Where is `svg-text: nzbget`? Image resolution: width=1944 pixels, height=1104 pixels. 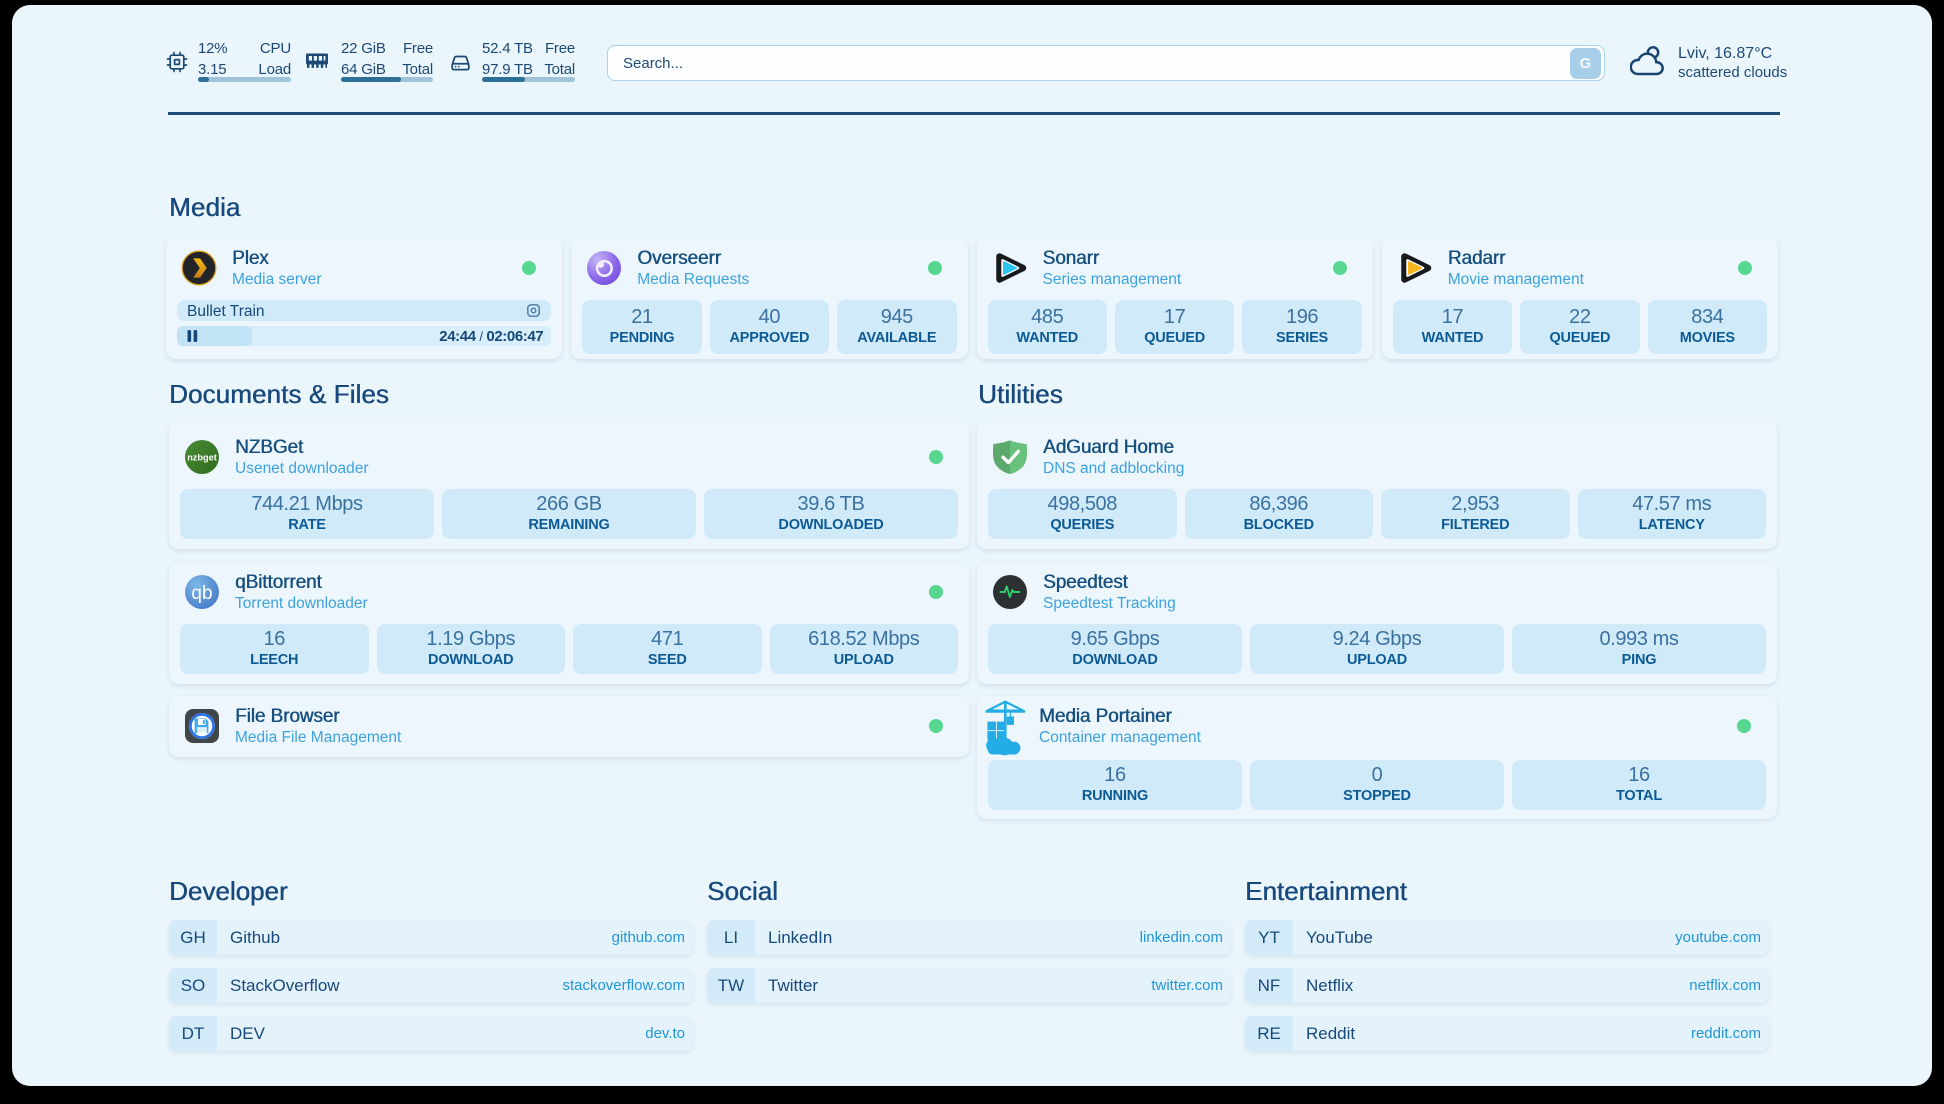
svg-text: nzbget is located at coordinates (202, 458).